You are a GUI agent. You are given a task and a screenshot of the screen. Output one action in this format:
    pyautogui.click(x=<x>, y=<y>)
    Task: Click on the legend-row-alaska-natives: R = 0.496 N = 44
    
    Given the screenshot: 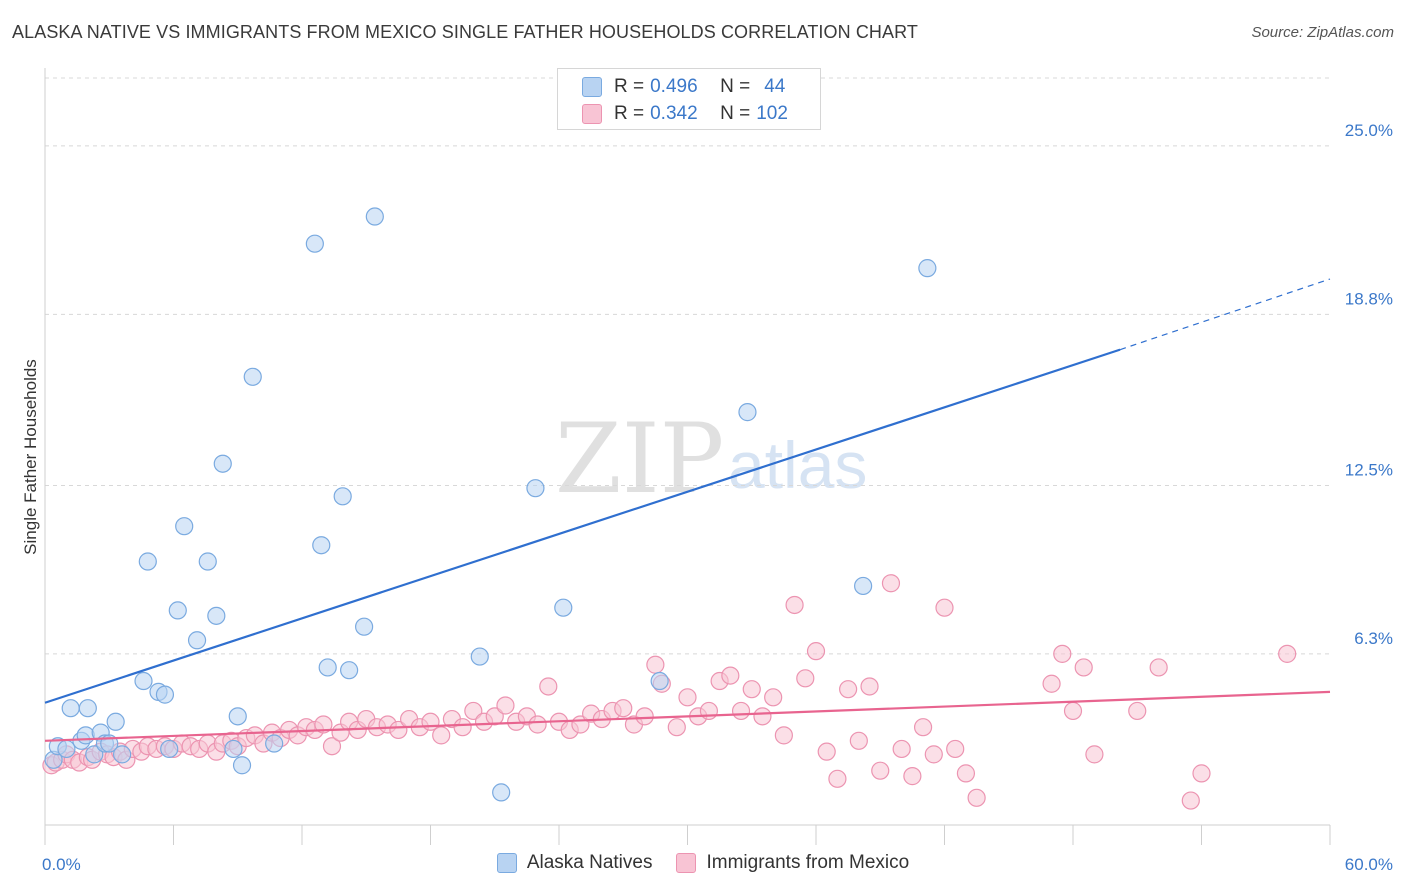 What is the action you would take?
    pyautogui.click(x=683, y=87)
    